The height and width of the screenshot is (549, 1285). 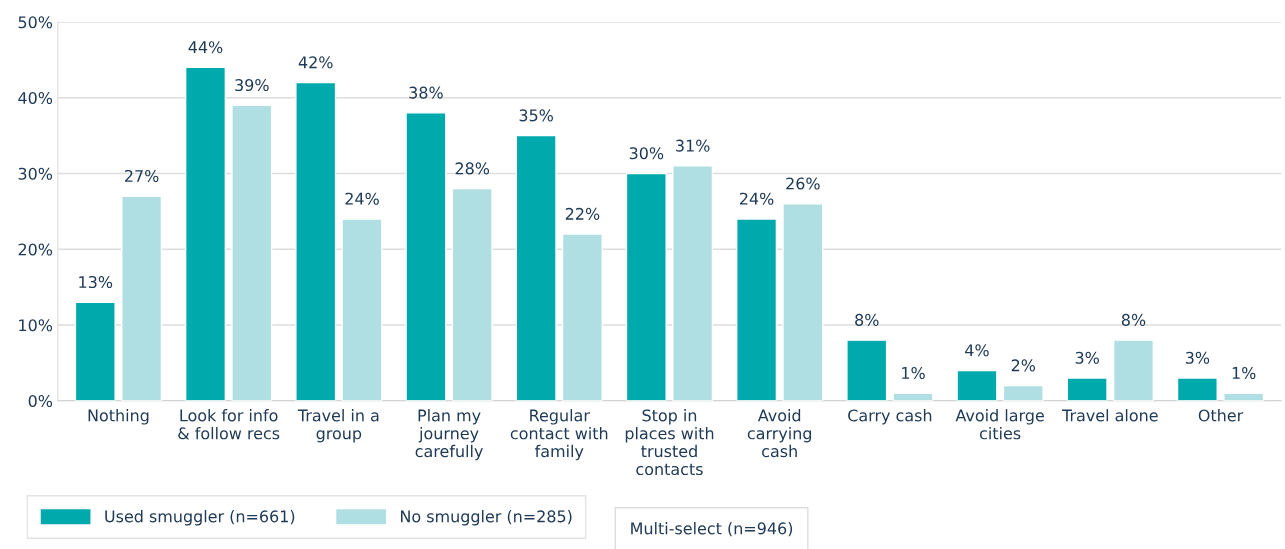 What do you see at coordinates (779, 433) in the screenshot?
I see `x-tick-label: Avoid carrying cash` at bounding box center [779, 433].